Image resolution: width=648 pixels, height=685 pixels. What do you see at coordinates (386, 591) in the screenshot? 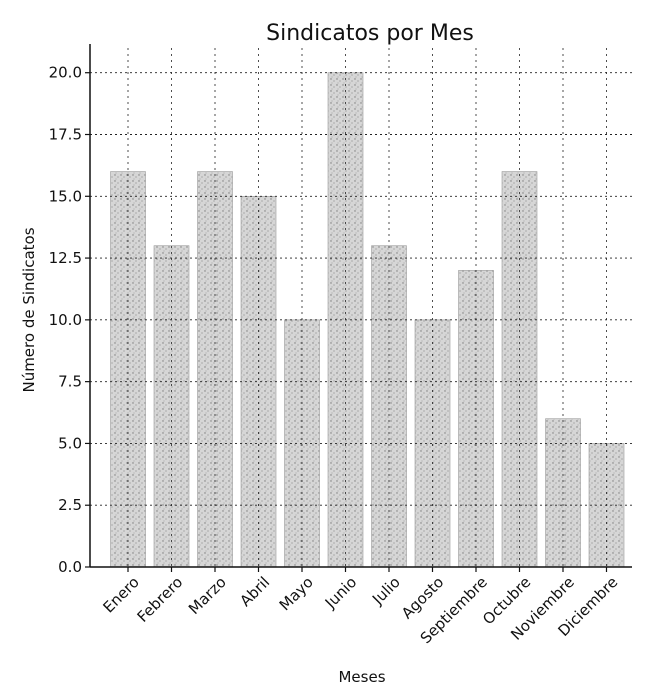
I see `x-tick-label: Julio` at bounding box center [386, 591].